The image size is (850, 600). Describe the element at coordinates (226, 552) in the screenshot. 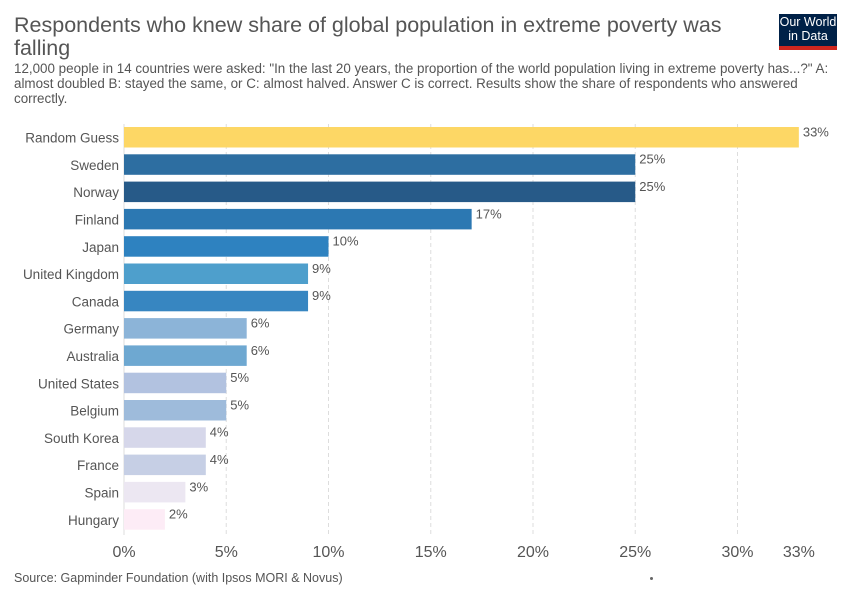

I see `x-tick-label: 5%` at that location.